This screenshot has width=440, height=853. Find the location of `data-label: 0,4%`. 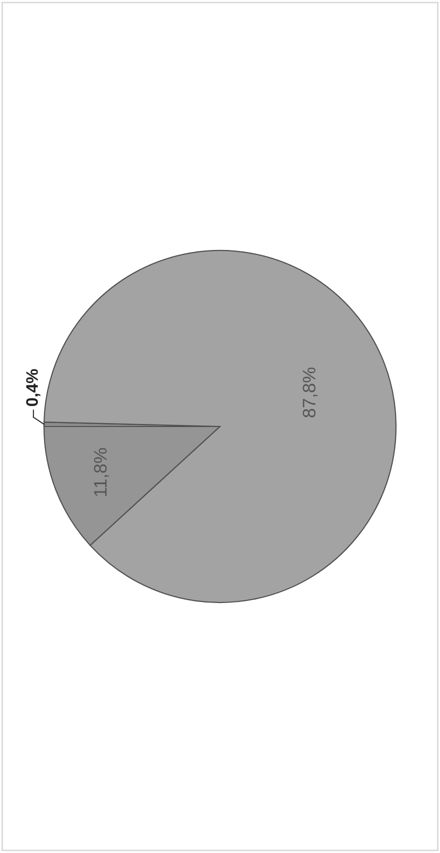

data-label: 0,4% is located at coordinates (33, 387).